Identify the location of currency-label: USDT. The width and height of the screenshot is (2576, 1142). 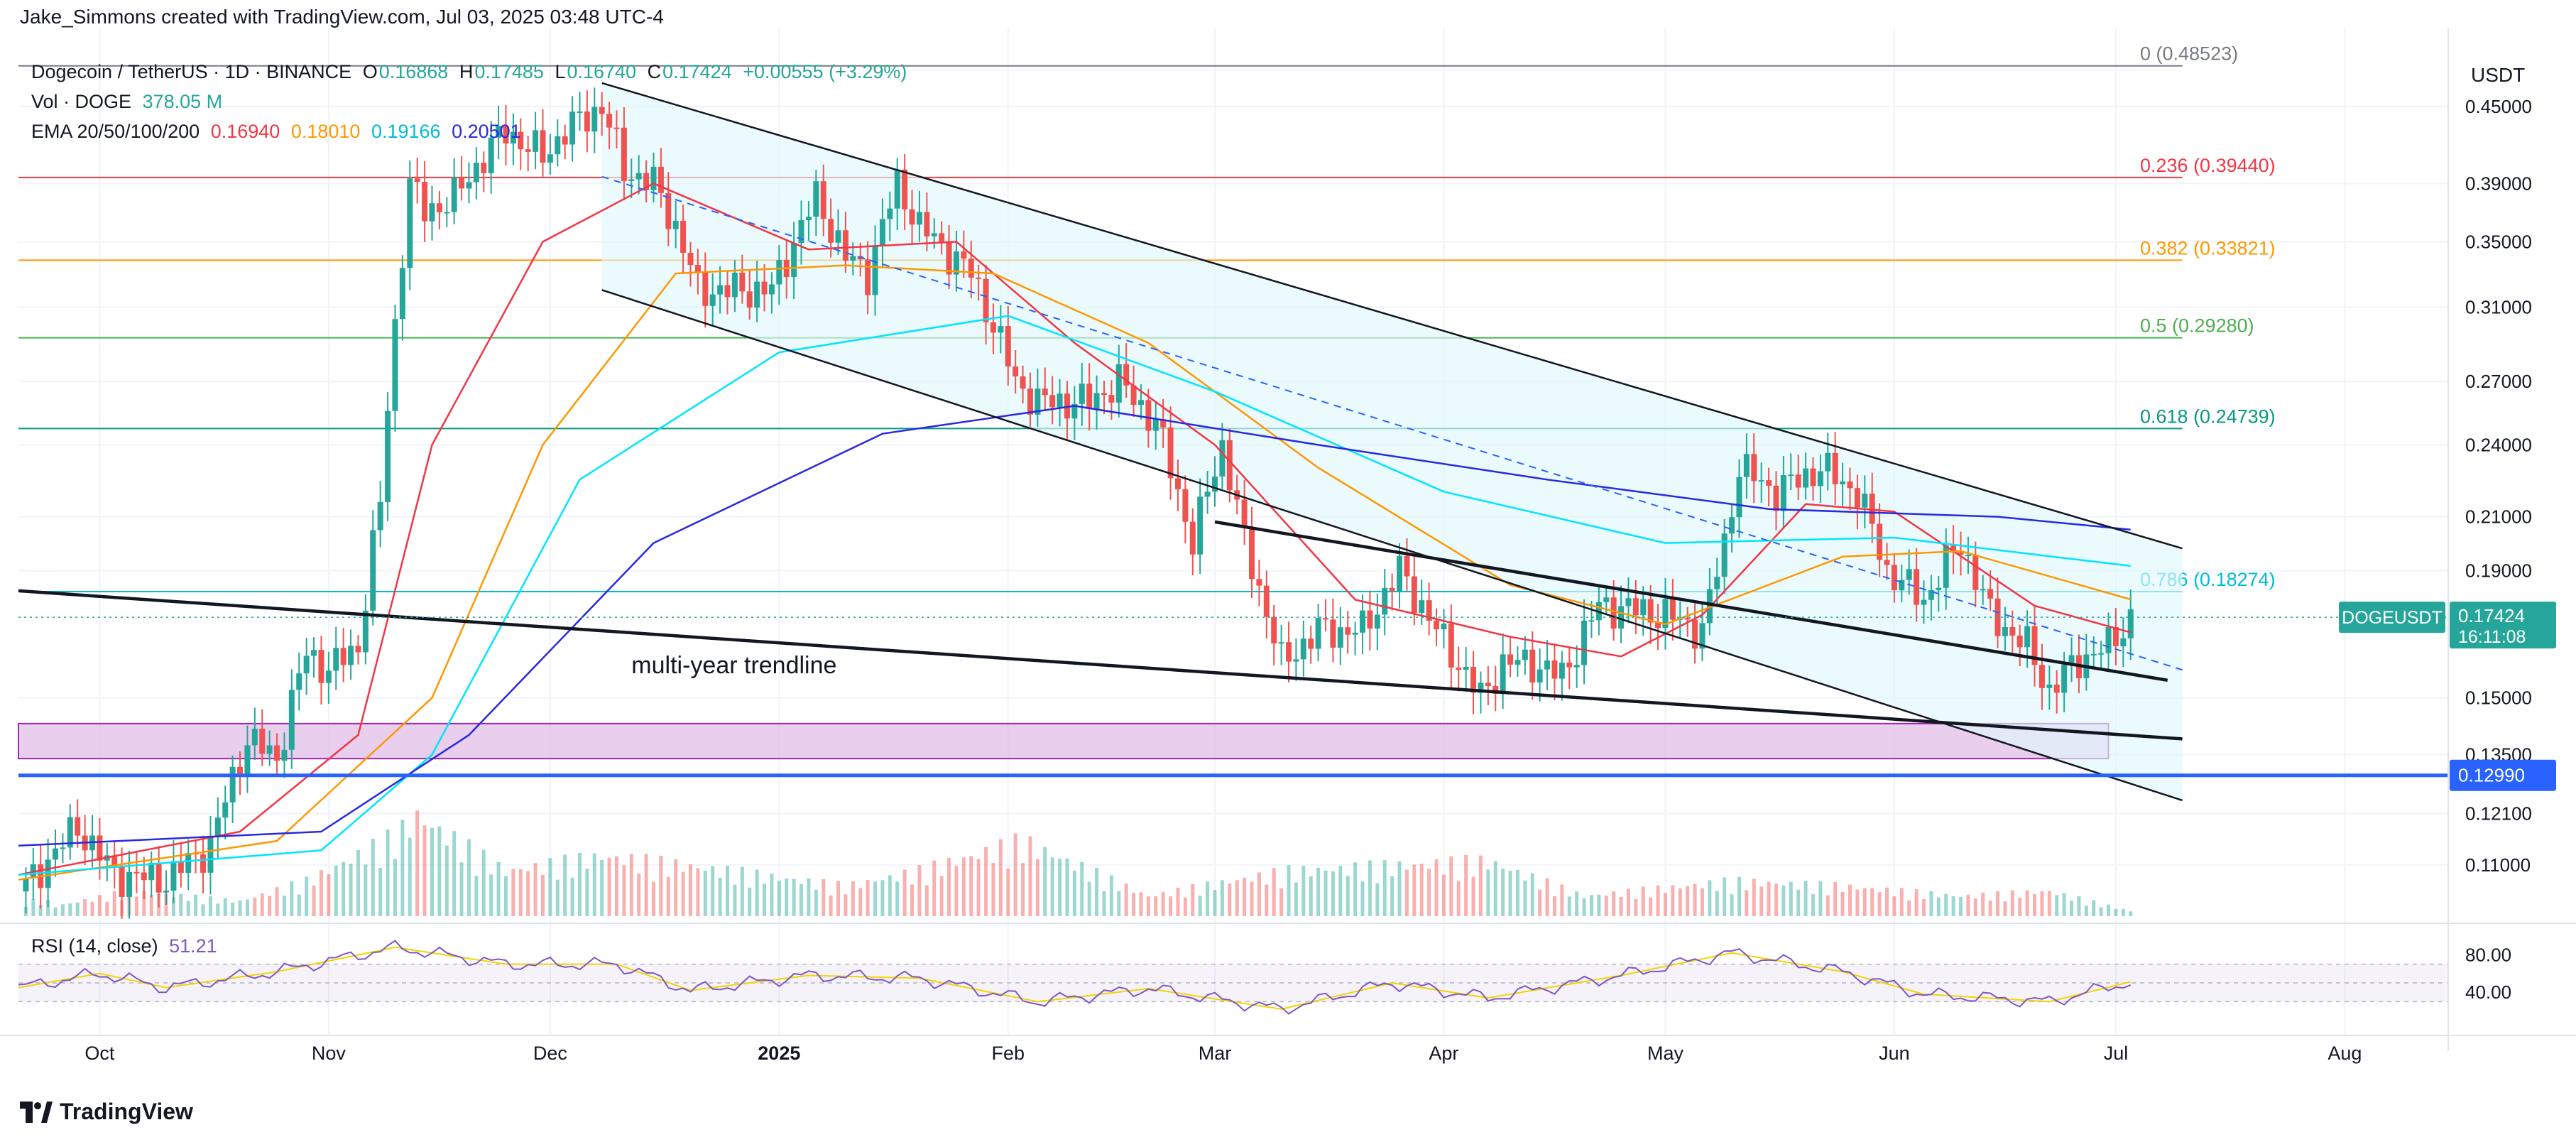
(2498, 75).